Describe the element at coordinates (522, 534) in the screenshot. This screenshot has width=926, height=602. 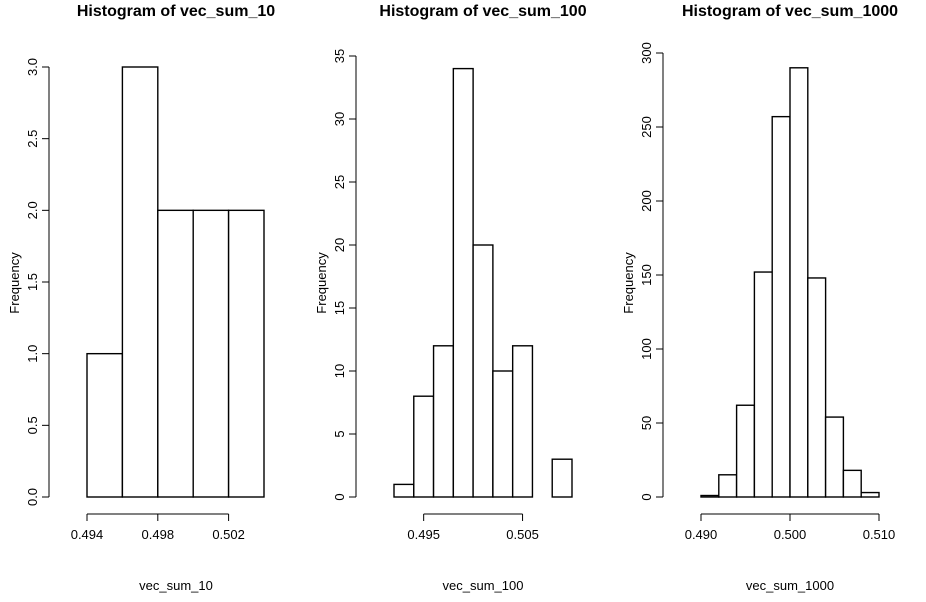
I see `x-tick-label: 0.505` at that location.